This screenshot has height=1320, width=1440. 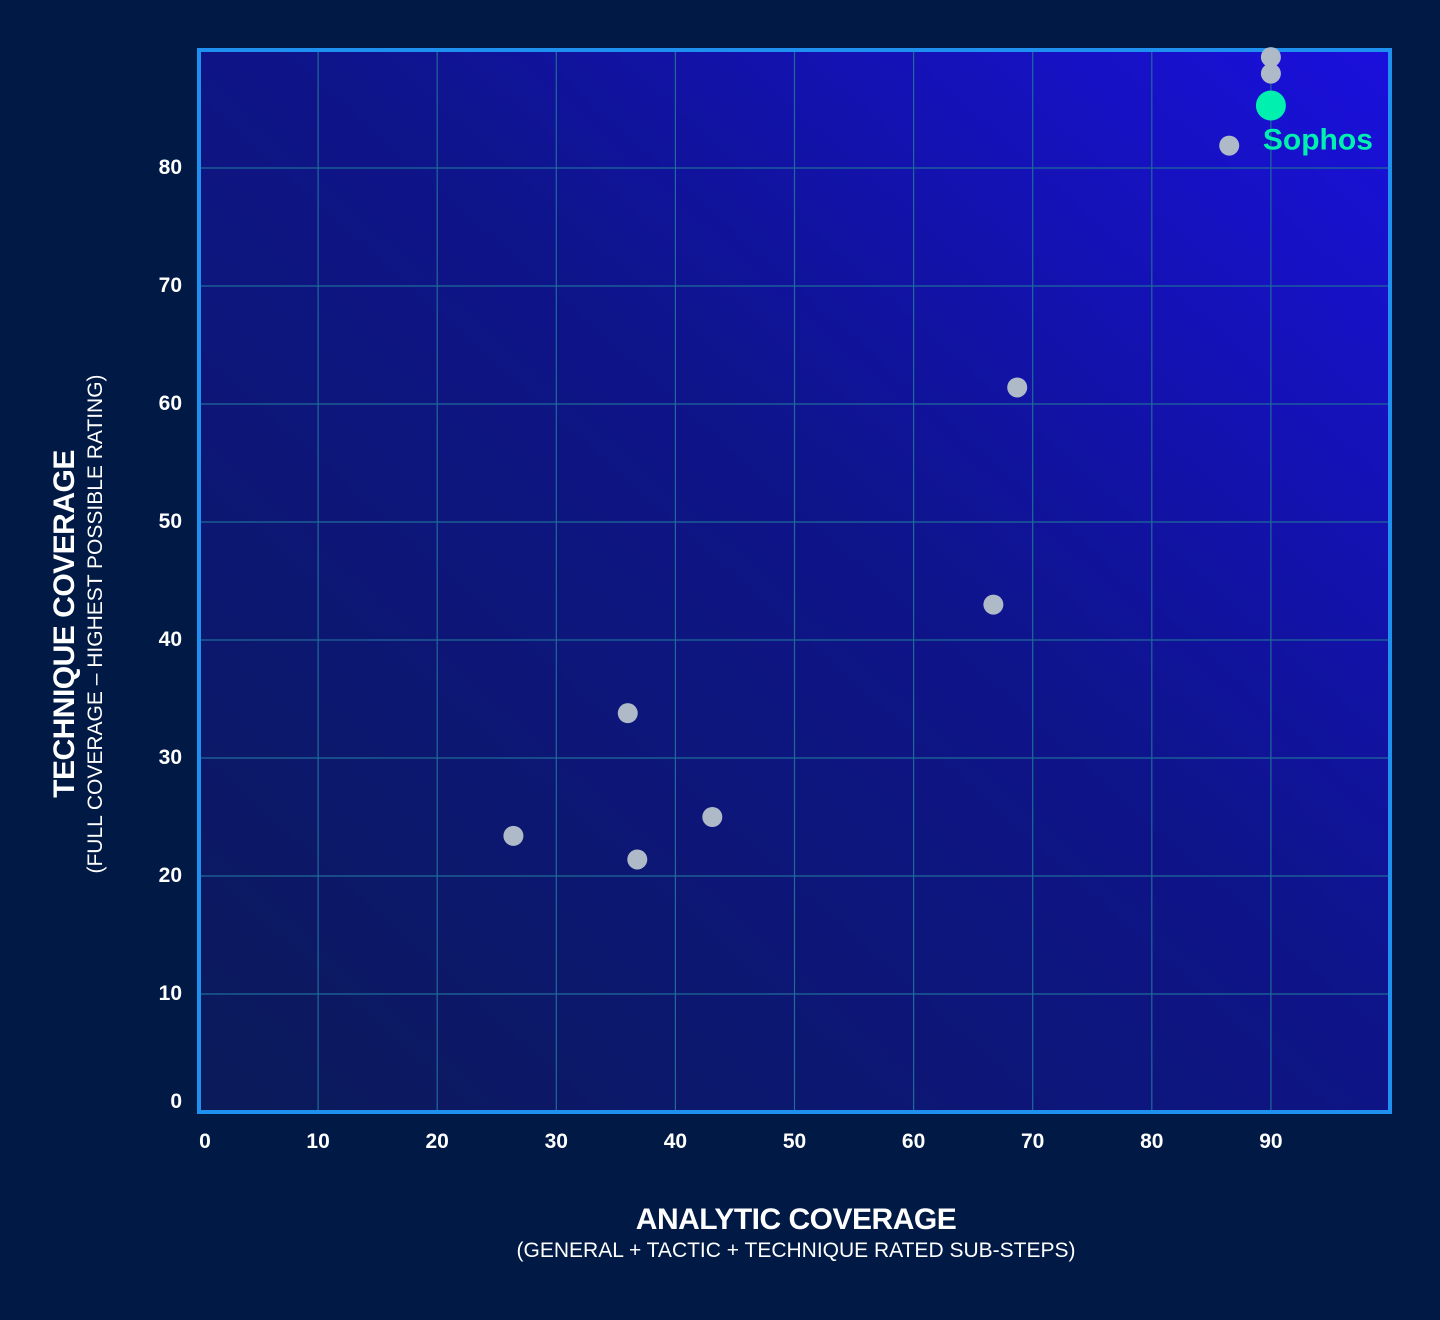 What do you see at coordinates (675, 1141) in the screenshot?
I see `x-tick-label: 40` at bounding box center [675, 1141].